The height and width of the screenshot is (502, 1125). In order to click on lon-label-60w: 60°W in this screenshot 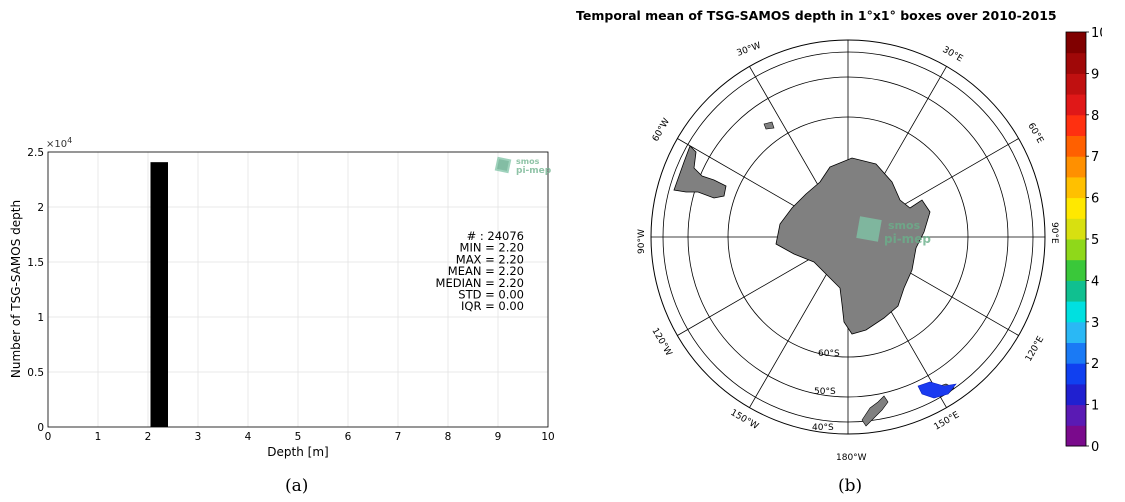, I will do `click(661, 130)`.